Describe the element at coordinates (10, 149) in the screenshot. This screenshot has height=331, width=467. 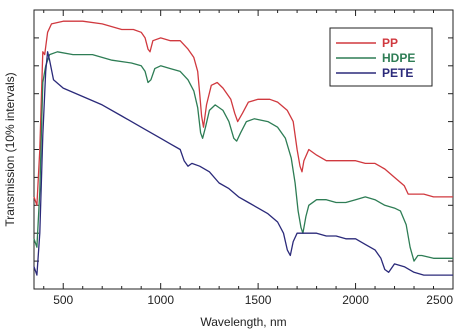
I see `y-axis-label: Transmission (10% intervals)` at that location.